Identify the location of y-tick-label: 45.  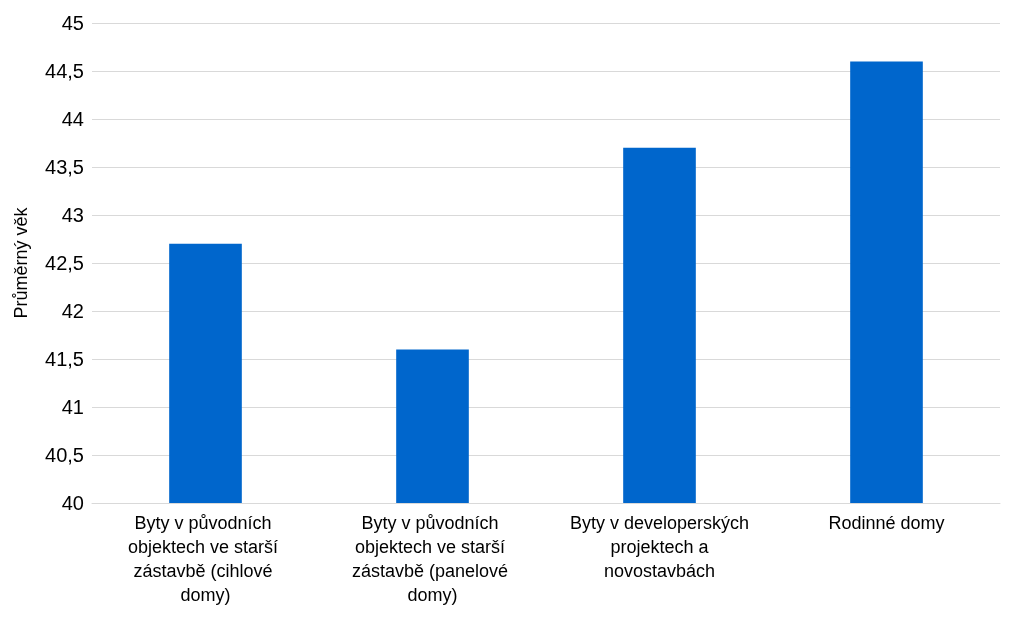
(72, 23).